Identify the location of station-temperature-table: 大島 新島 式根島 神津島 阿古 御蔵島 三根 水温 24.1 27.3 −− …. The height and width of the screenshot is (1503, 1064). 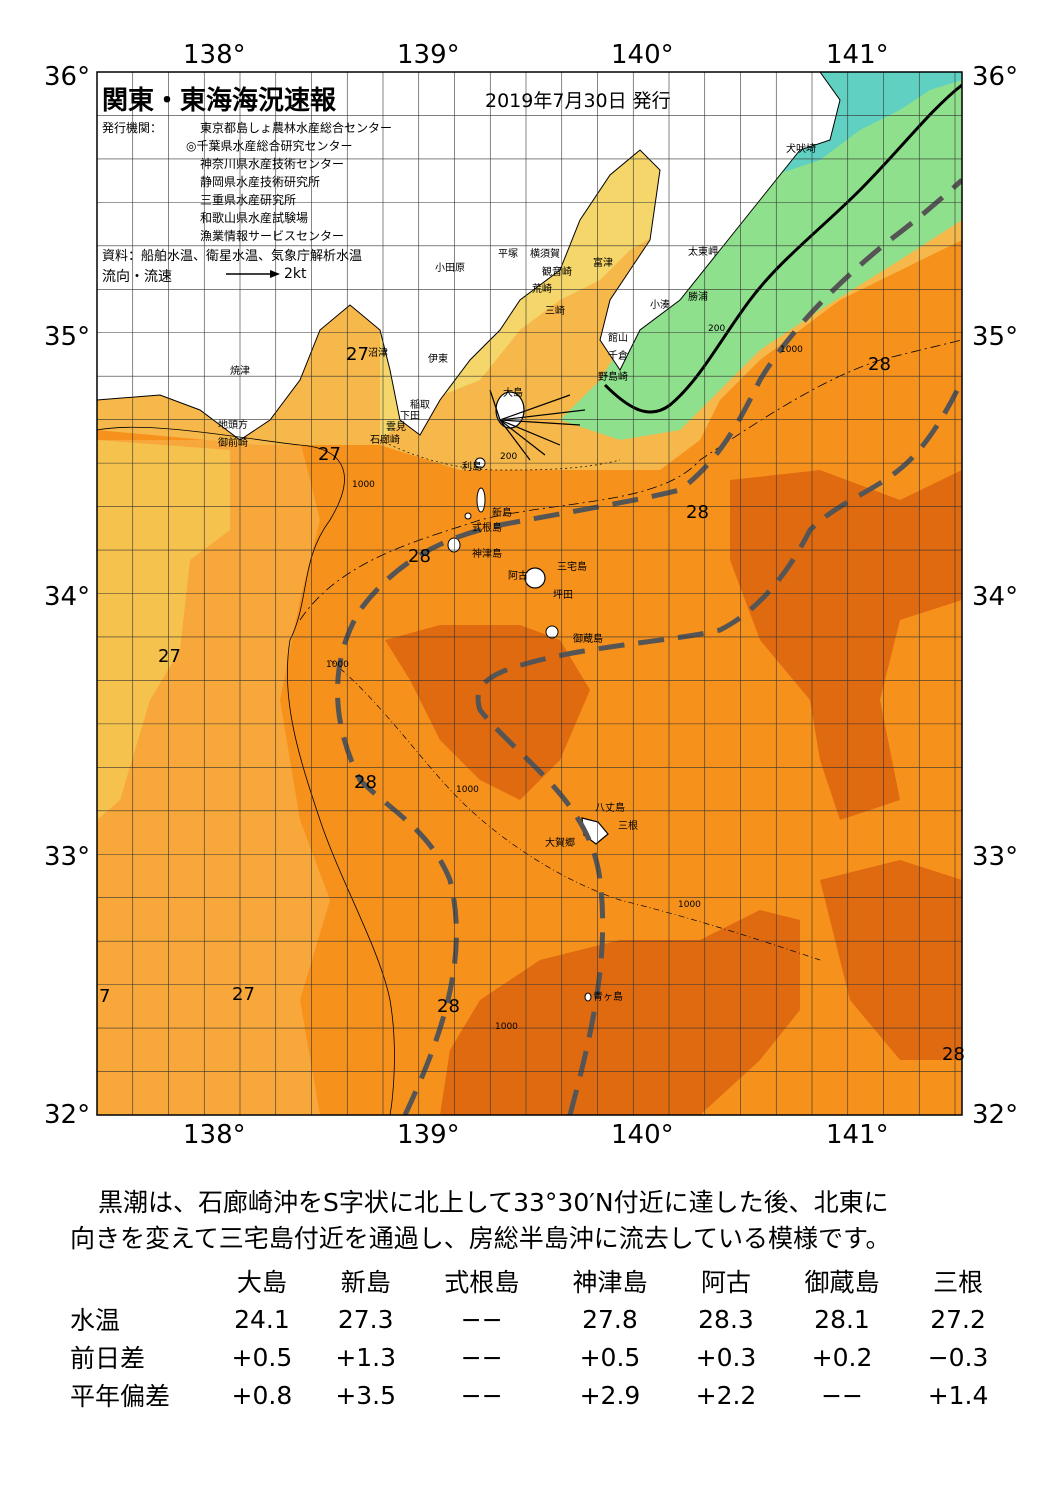
(535, 1338).